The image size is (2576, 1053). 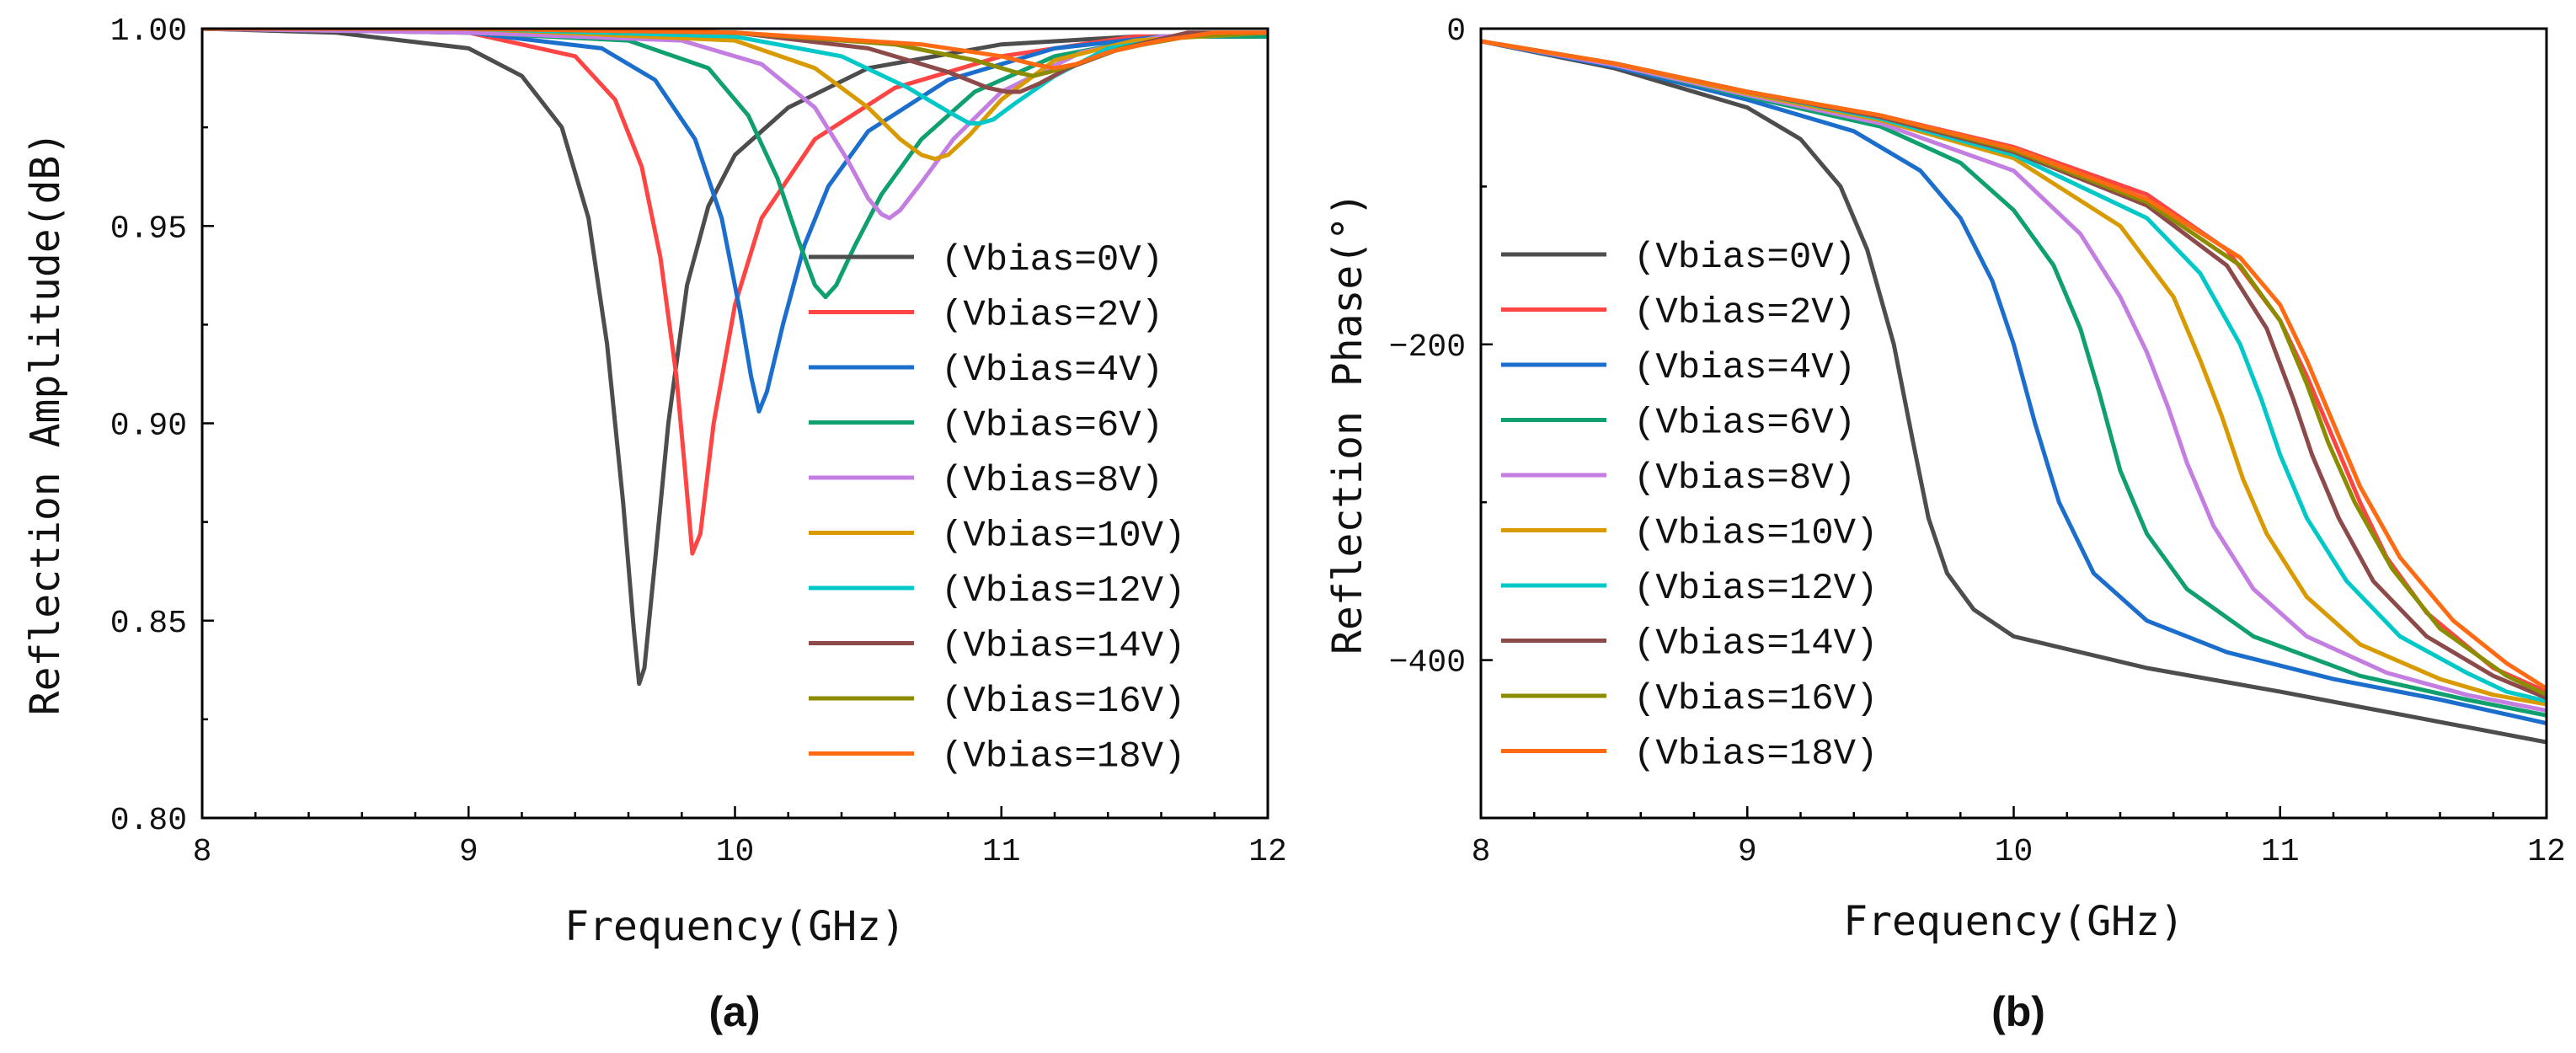 I want to click on series-line-vbias12v, so click(x=735, y=77).